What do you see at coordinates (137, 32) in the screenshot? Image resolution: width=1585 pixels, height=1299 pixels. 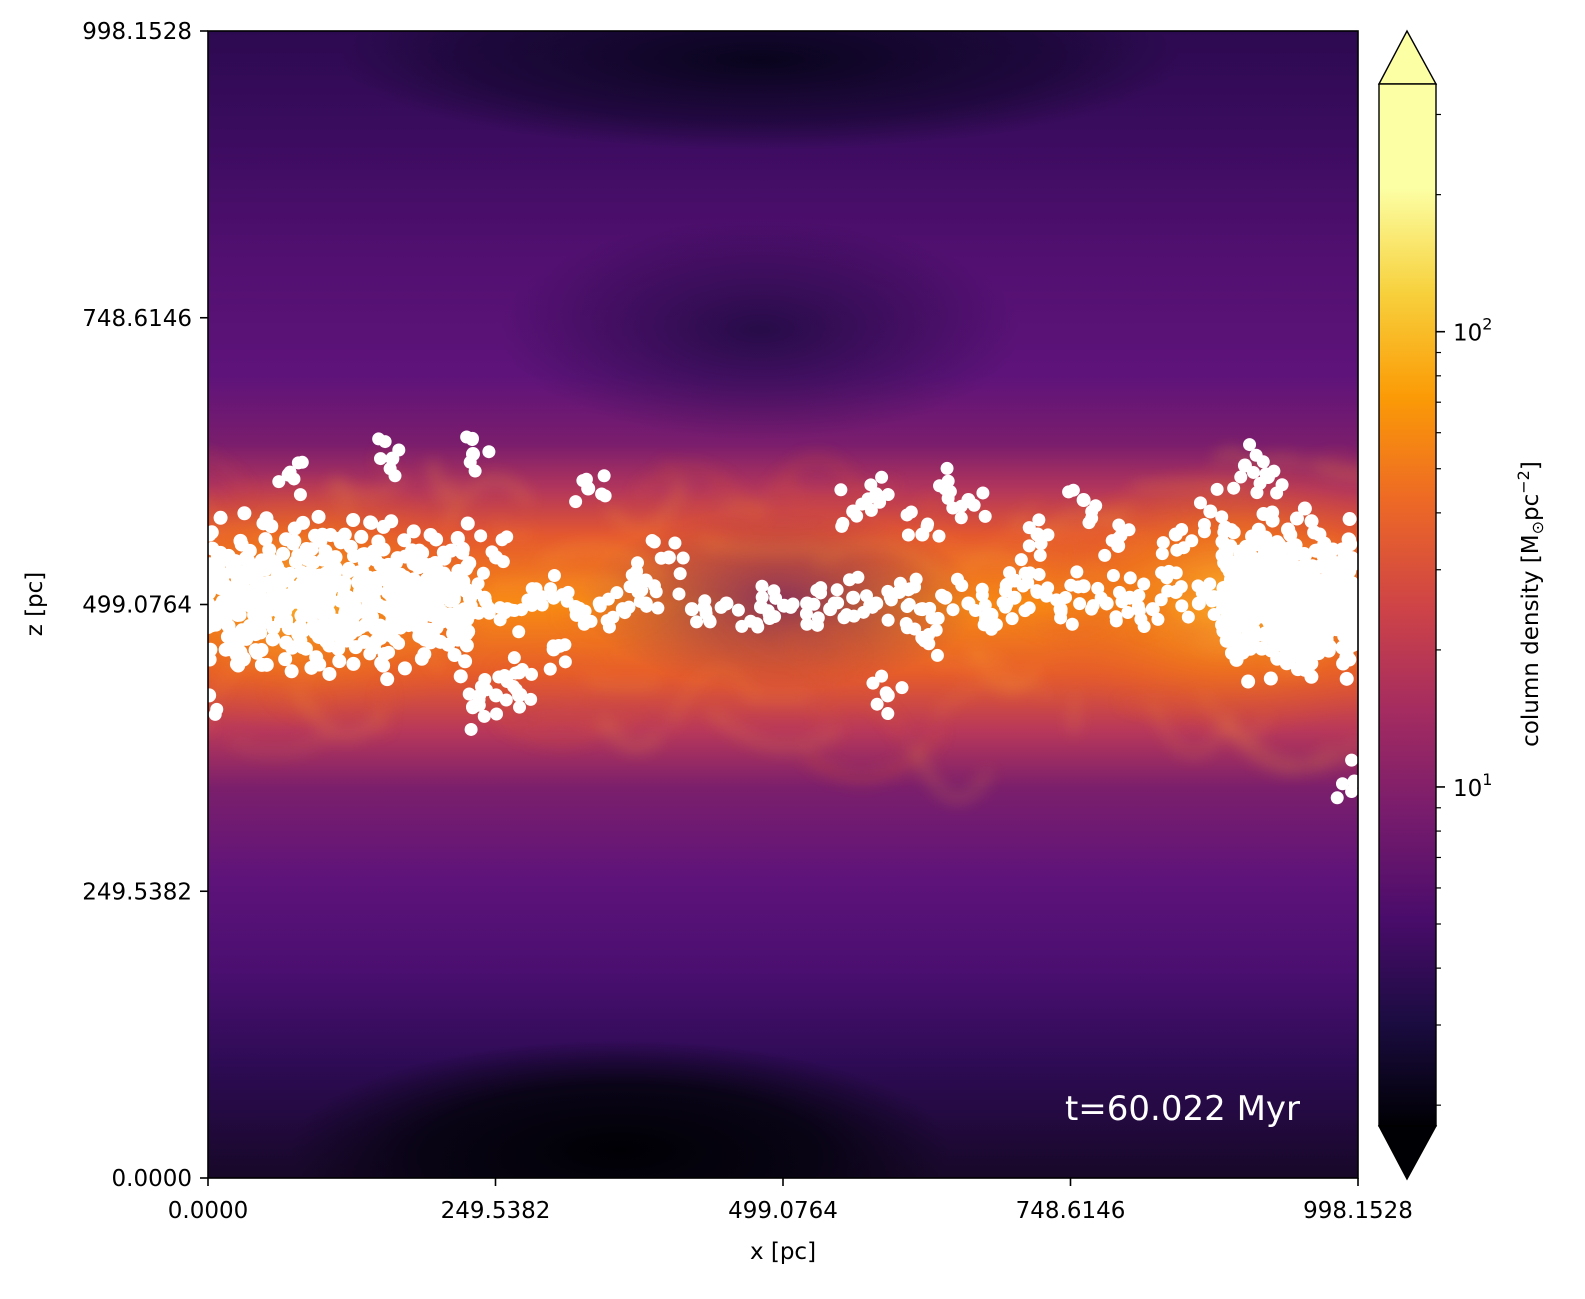 I see `y-tick-label: 998.1528` at bounding box center [137, 32].